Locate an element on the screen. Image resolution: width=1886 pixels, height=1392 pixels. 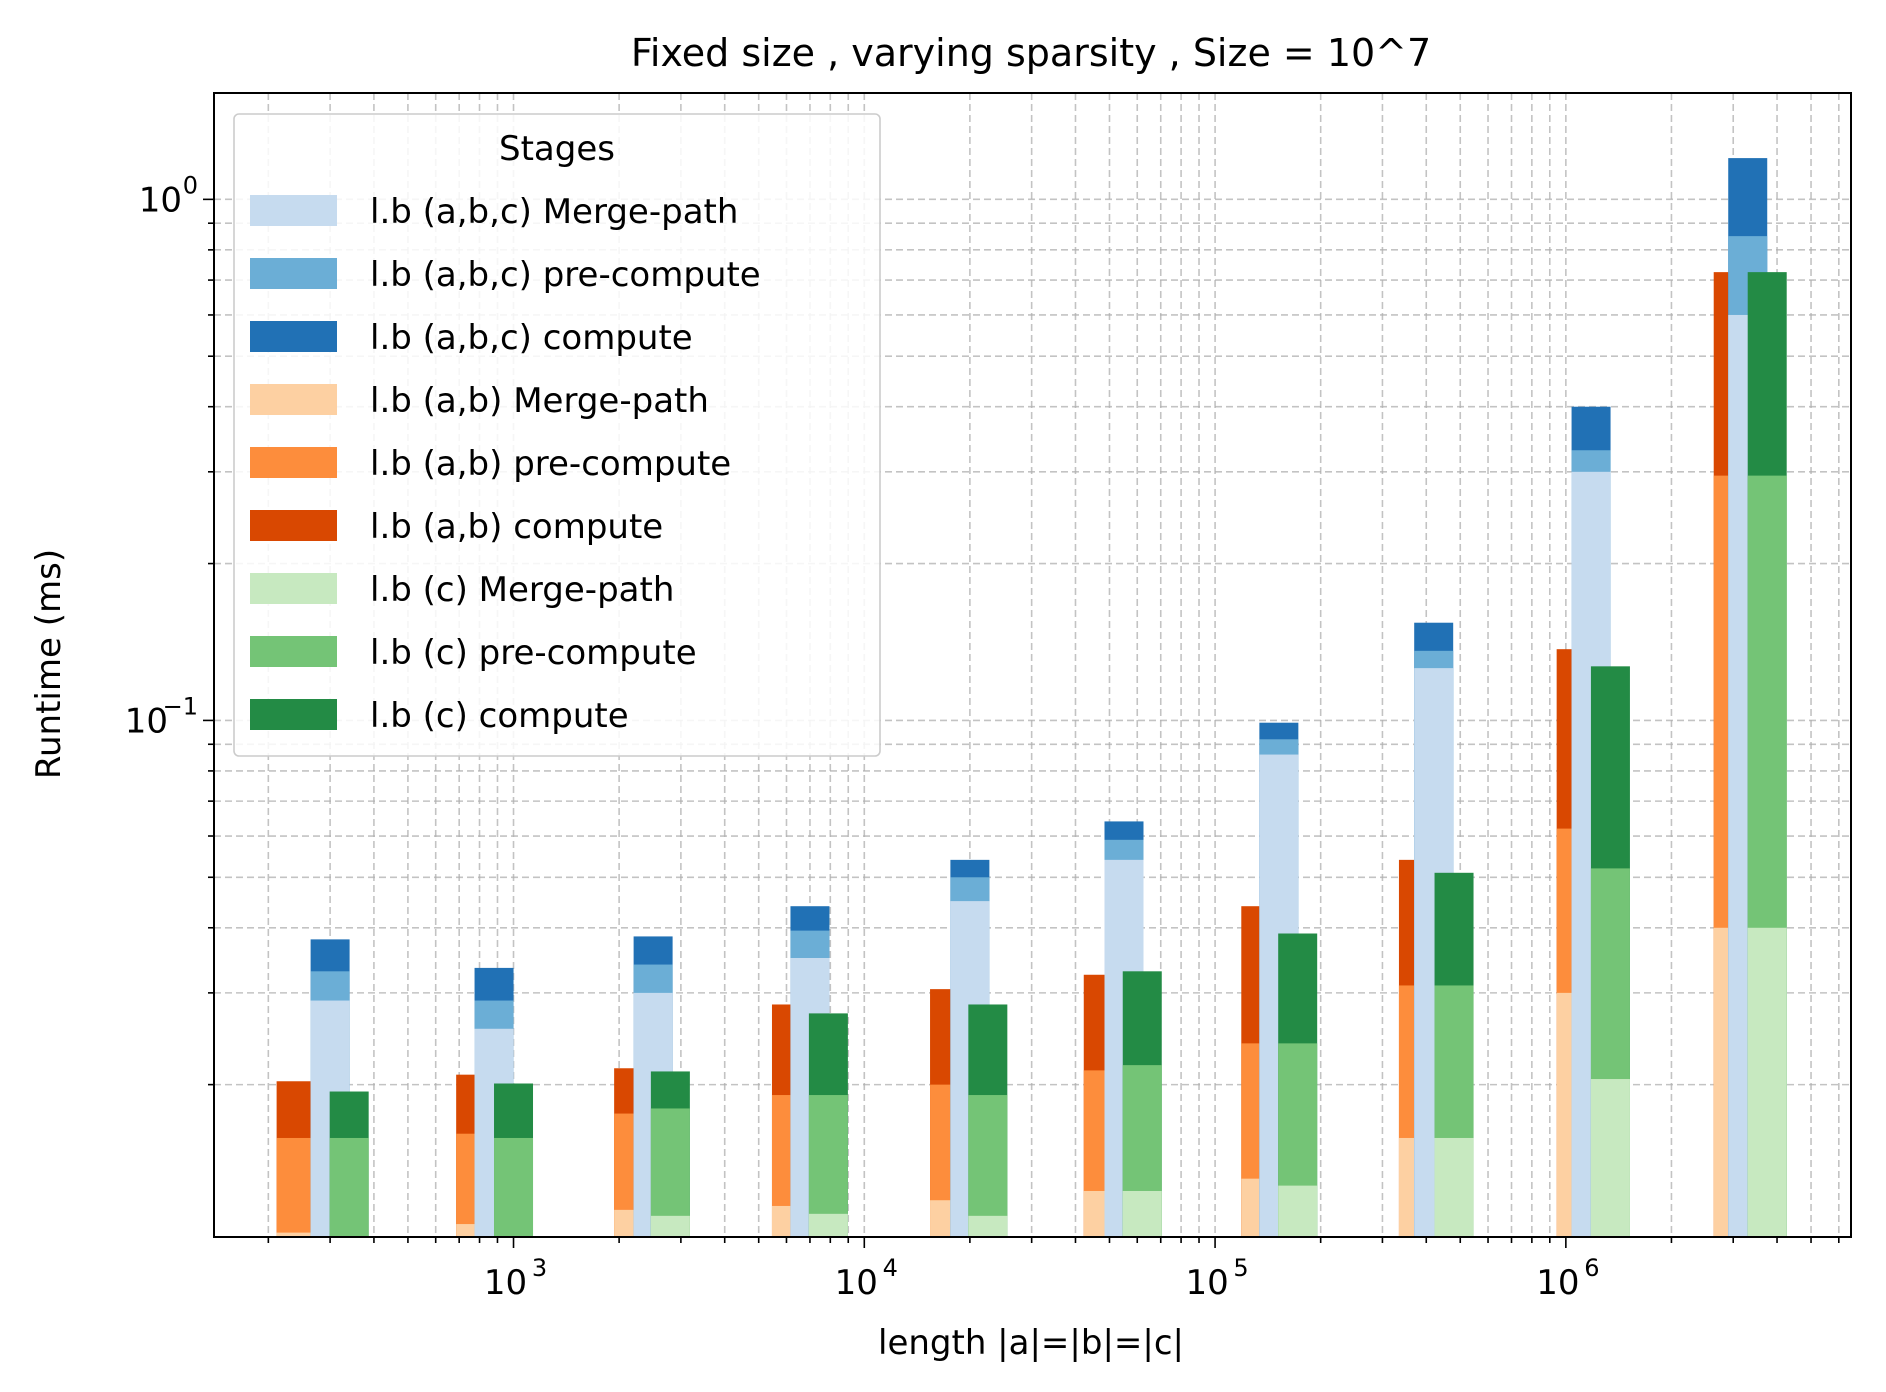
legend-item: l.b (a,b) compute is located at coordinates (456, 527).